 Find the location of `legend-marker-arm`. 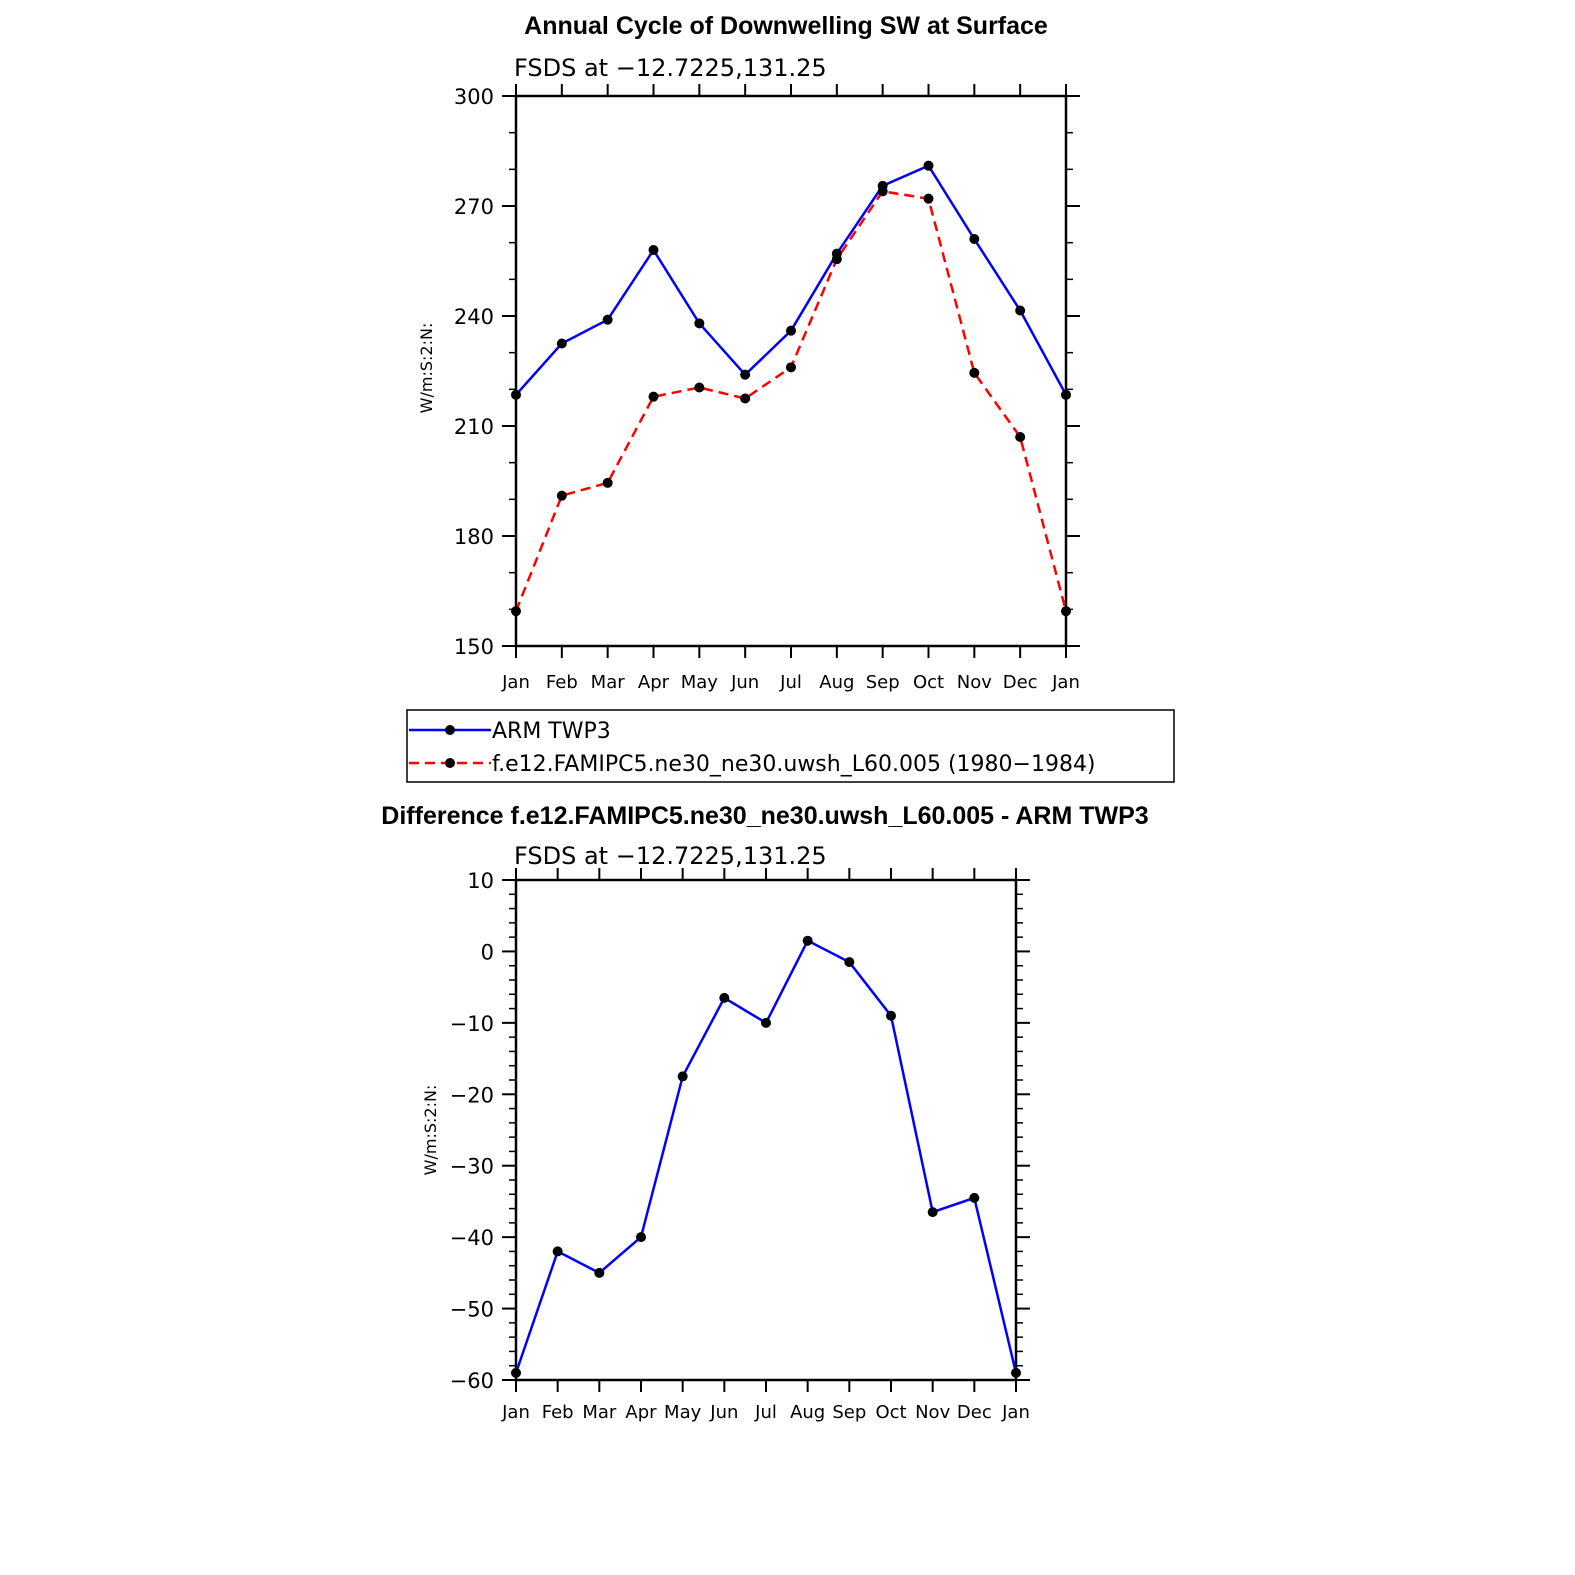

legend-marker-arm is located at coordinates (450, 730).